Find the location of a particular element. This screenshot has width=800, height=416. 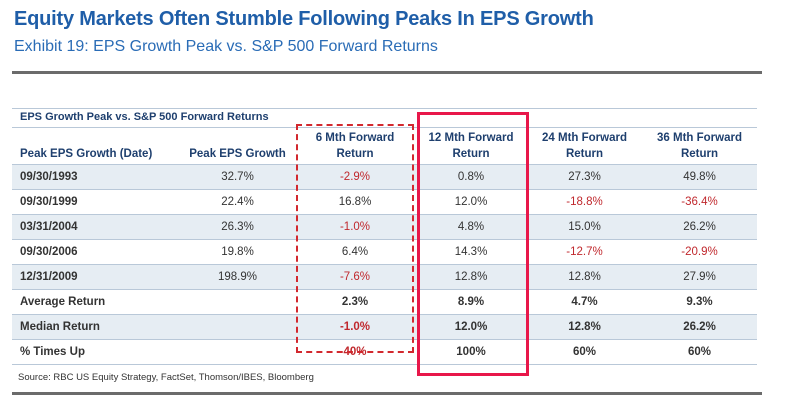

cell-peak-growth: 22.4% is located at coordinates (237, 202).